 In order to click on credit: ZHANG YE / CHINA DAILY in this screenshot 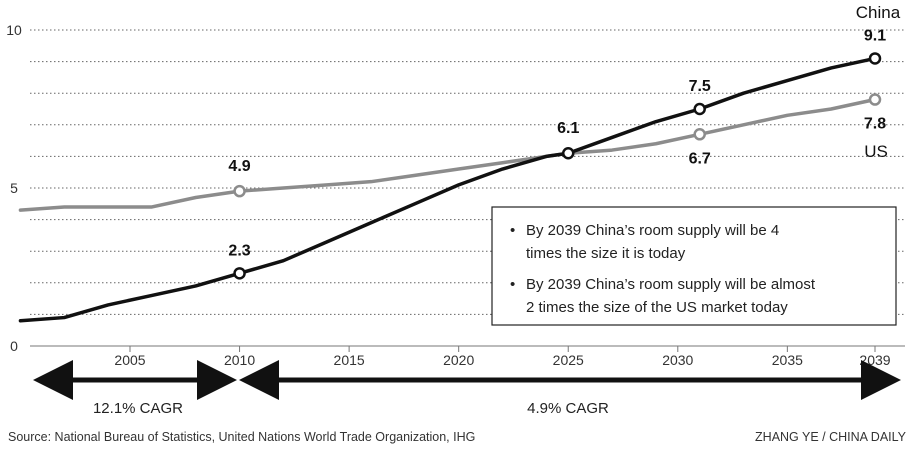, I will do `click(831, 437)`.